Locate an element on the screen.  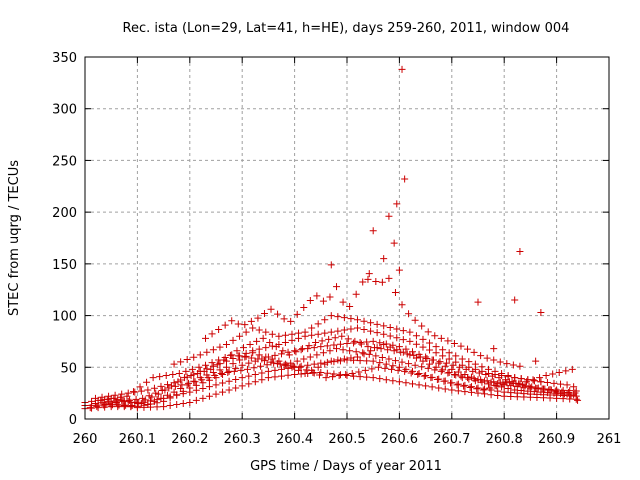
outlier-point is located at coordinates (384, 259).